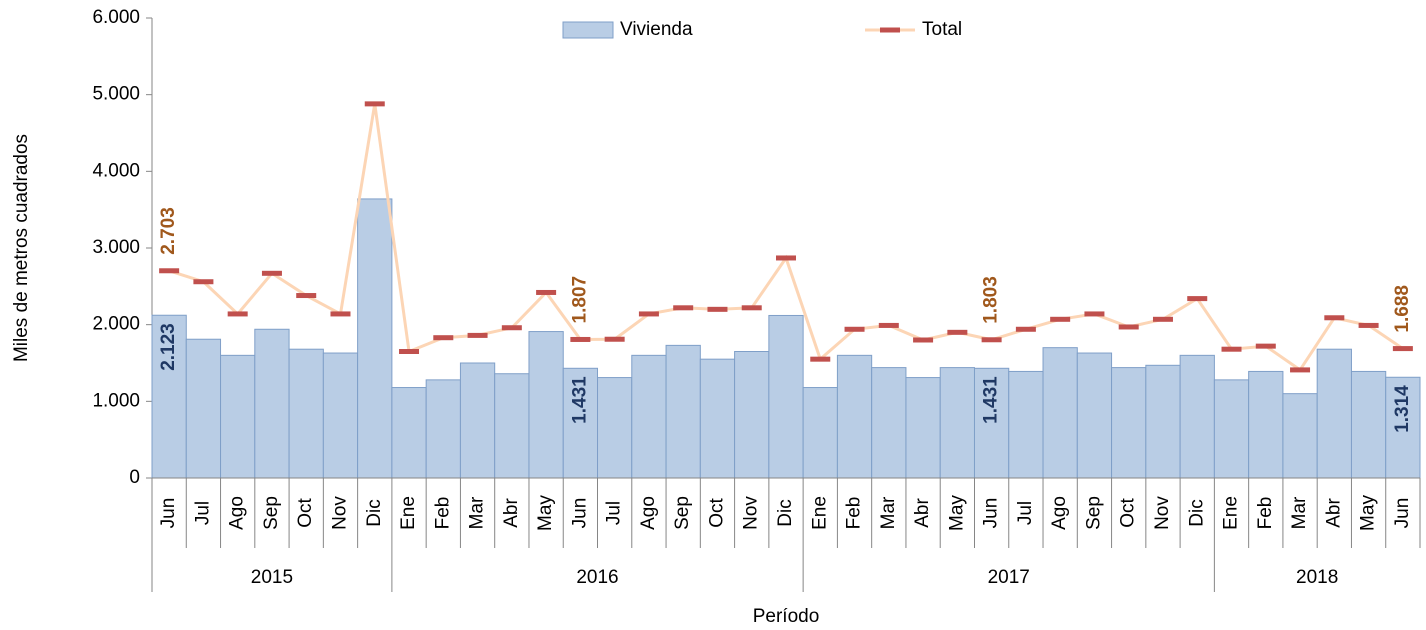 The image size is (1426, 630). Describe the element at coordinates (1009, 577) in the screenshot. I see `group-label: 2017` at that location.